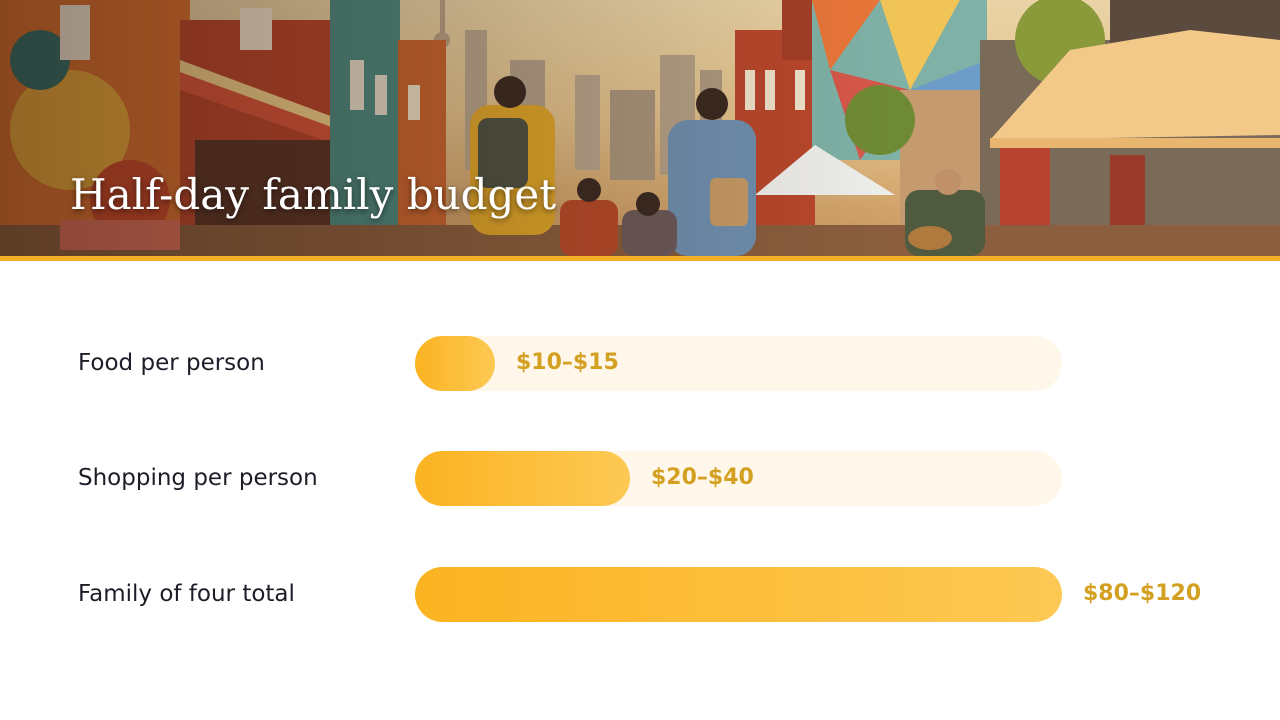 This screenshot has height=720, width=1280. I want to click on bar-track, so click(738, 363).